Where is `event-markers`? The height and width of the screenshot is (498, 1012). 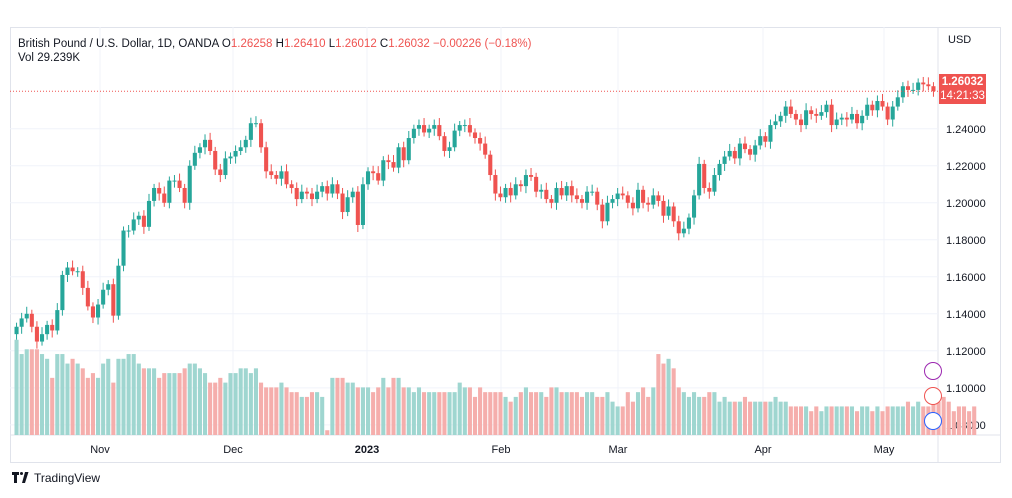
event-markers is located at coordinates (933, 399).